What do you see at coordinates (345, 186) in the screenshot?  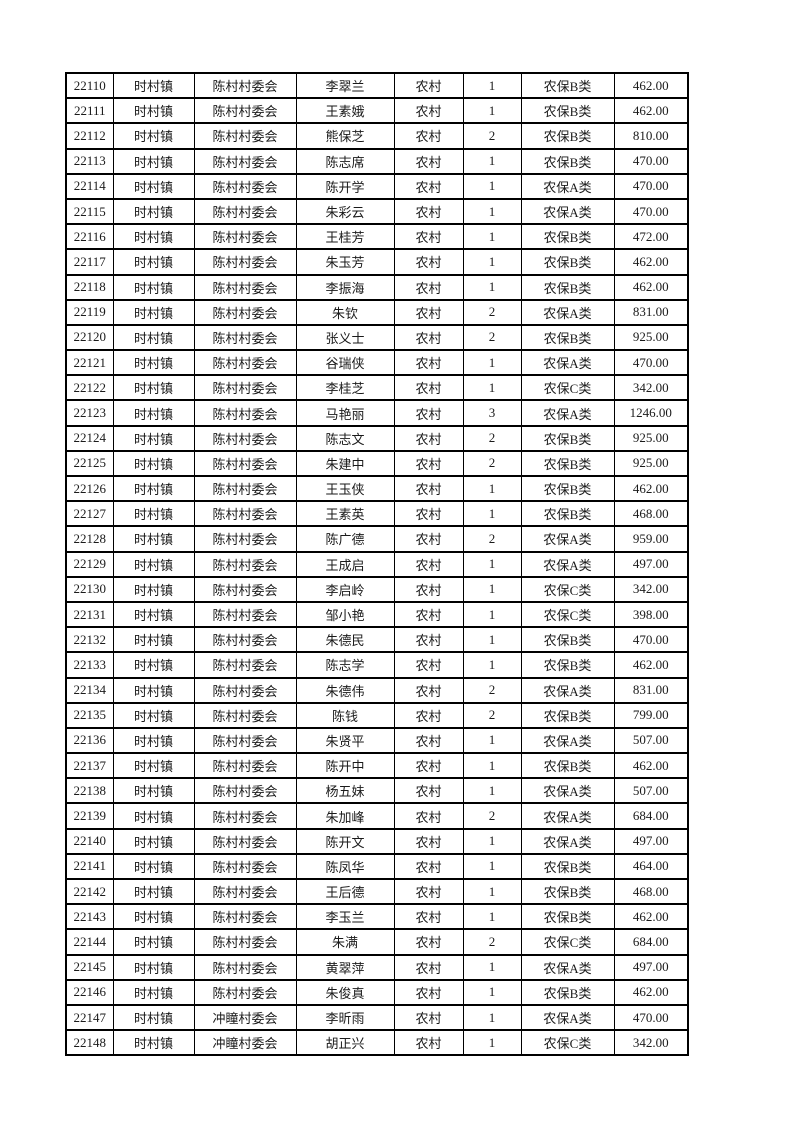 I see `cell-person-name: 陈开学` at bounding box center [345, 186].